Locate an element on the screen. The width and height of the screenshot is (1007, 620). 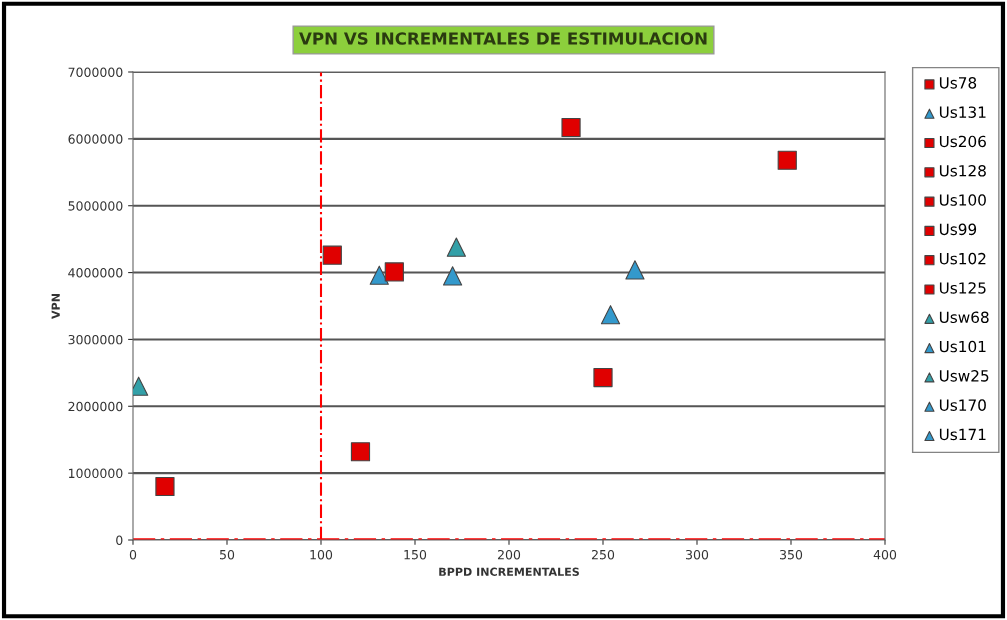
legend-label: Us206 is located at coordinates (962, 141).